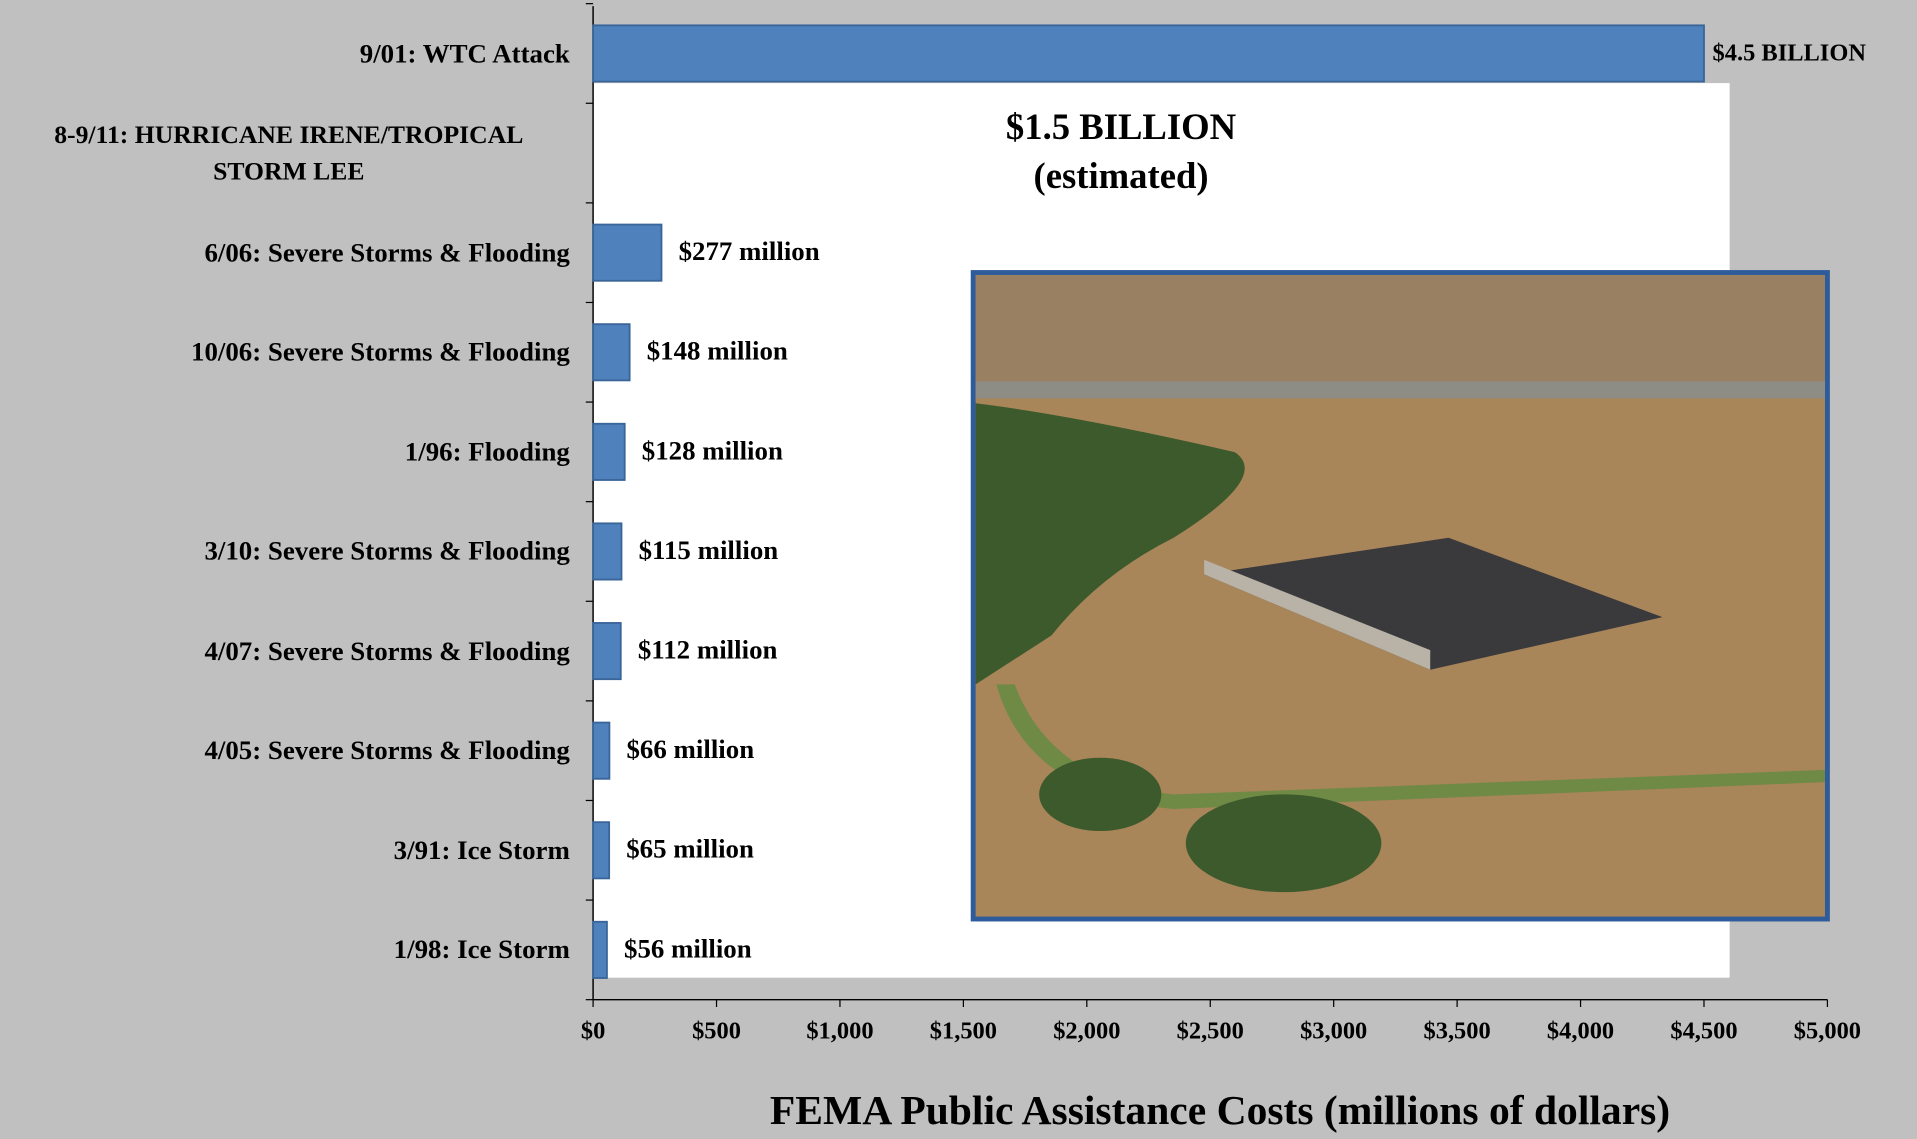 This screenshot has height=1139, width=1917. What do you see at coordinates (481, 849) in the screenshot?
I see `y-tick-label: 3/91: Ice Storm` at bounding box center [481, 849].